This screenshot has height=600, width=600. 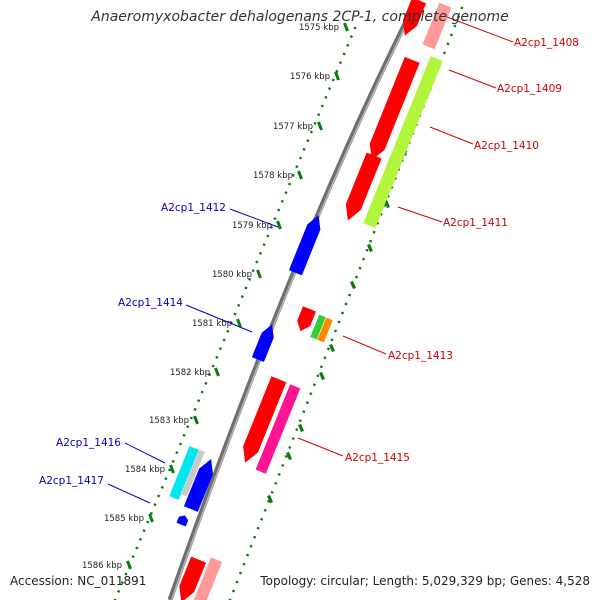 What do you see at coordinates (145, 470) in the screenshot?
I see `kbp-label: 1584 kbp` at bounding box center [145, 470].